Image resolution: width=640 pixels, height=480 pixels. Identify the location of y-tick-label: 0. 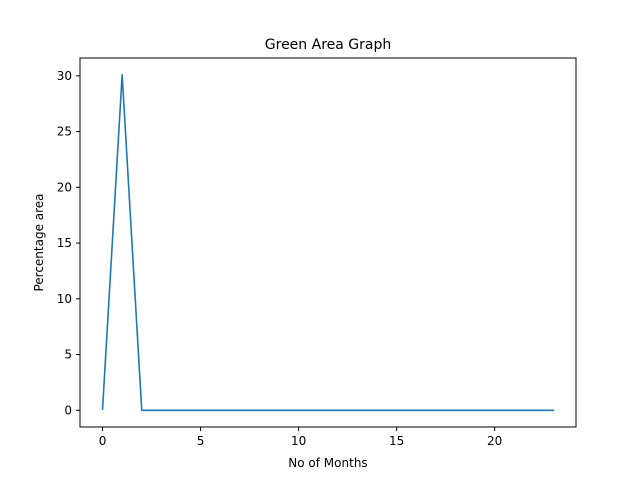
(68, 410).